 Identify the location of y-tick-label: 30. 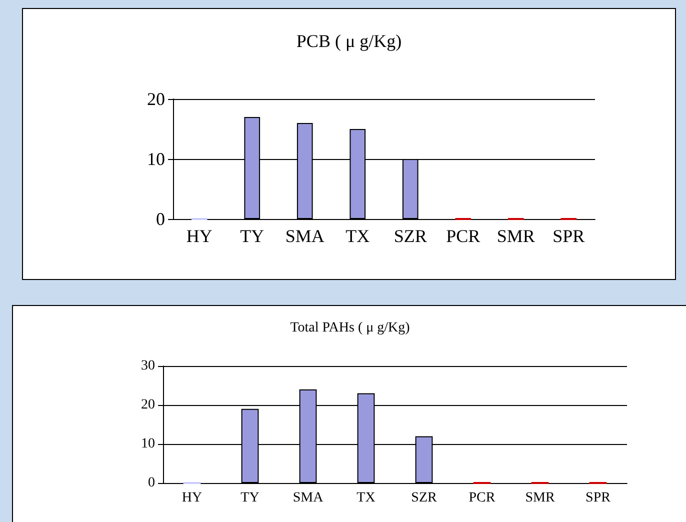
(148, 366).